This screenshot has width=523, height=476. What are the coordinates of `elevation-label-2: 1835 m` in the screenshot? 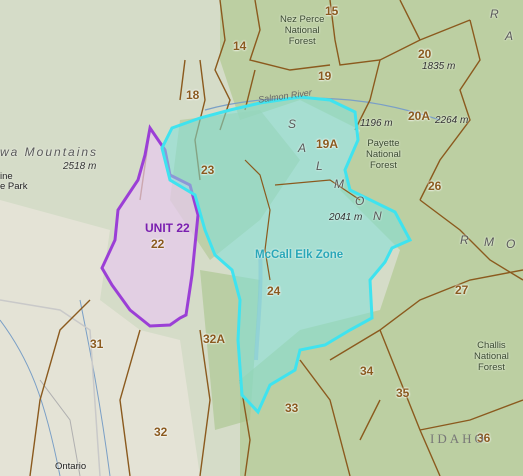 It's located at (439, 66).